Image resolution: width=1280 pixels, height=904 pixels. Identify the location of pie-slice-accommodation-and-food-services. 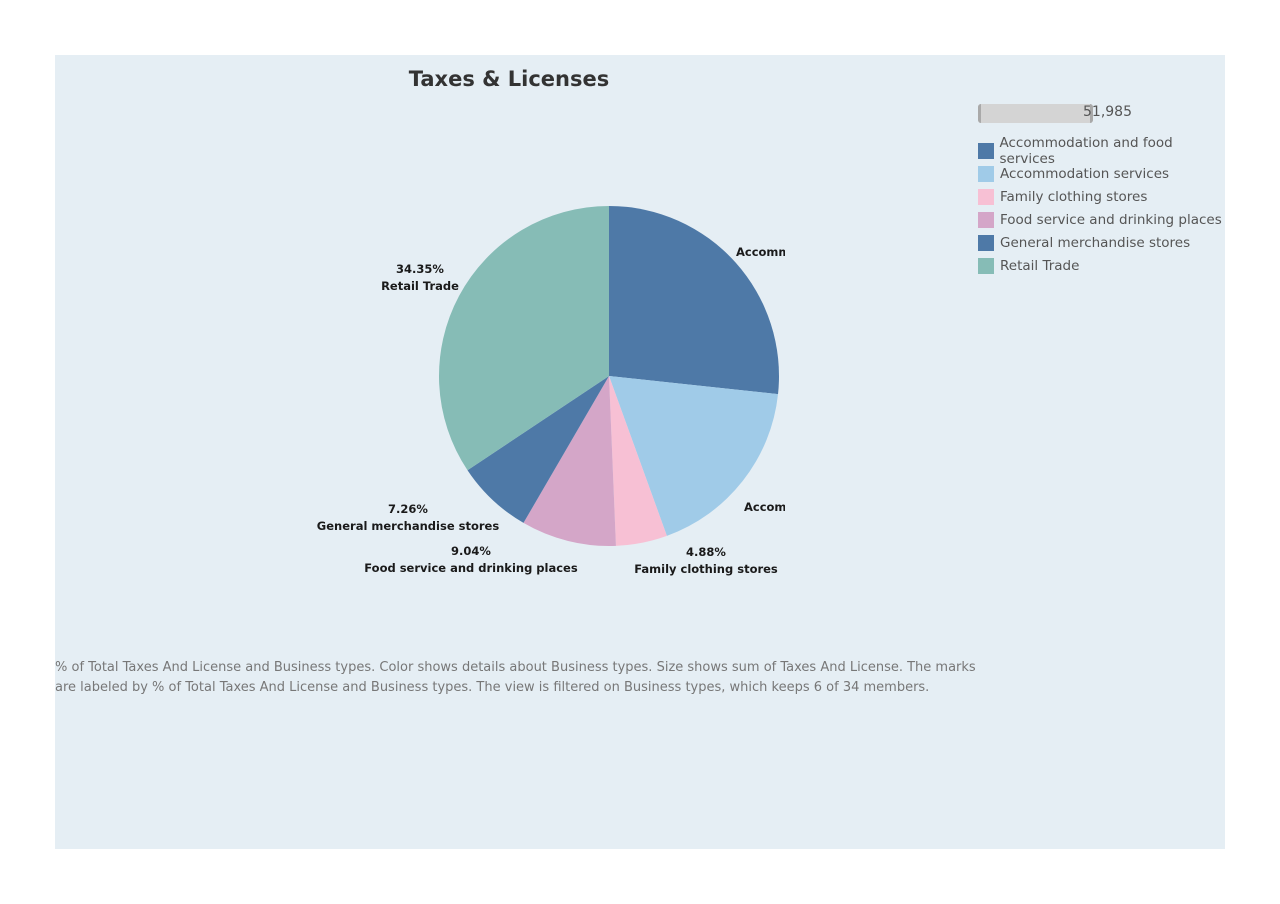
(694, 300).